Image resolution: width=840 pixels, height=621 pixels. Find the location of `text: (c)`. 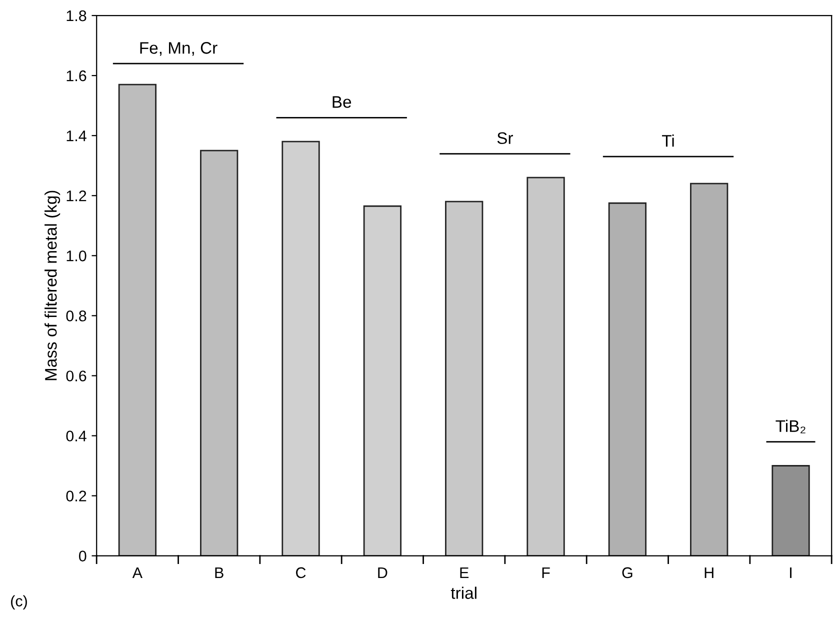

text: (c) is located at coordinates (19, 602).